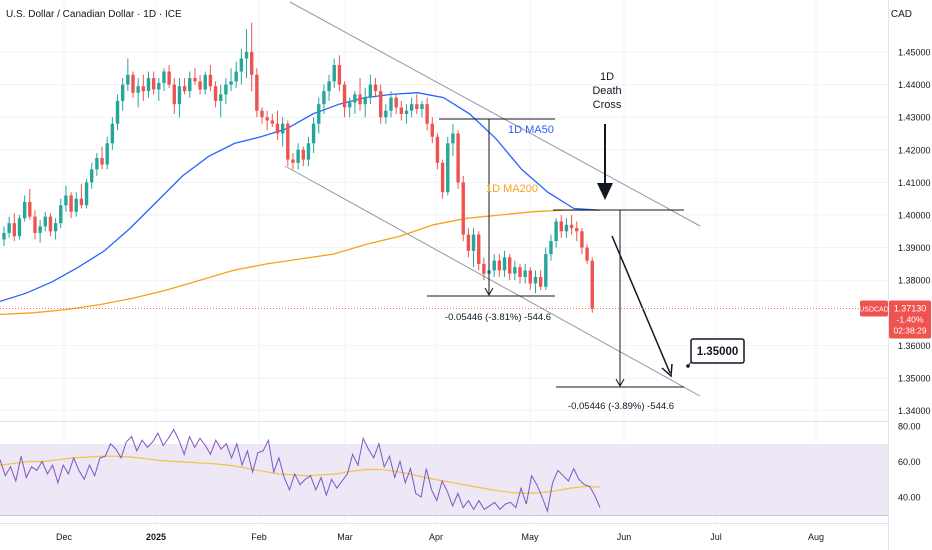 Image resolution: width=932 pixels, height=550 pixels. What do you see at coordinates (874, 310) in the screenshot?
I see `symbol-tag-label: USDCAD` at bounding box center [874, 310].